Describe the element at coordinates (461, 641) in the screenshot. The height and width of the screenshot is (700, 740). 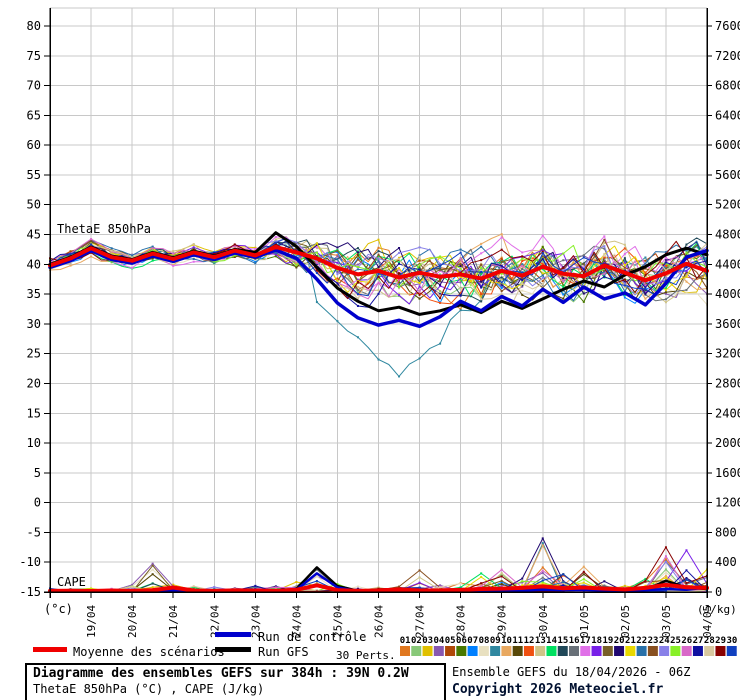
I see `svg-text: 06` at that location.